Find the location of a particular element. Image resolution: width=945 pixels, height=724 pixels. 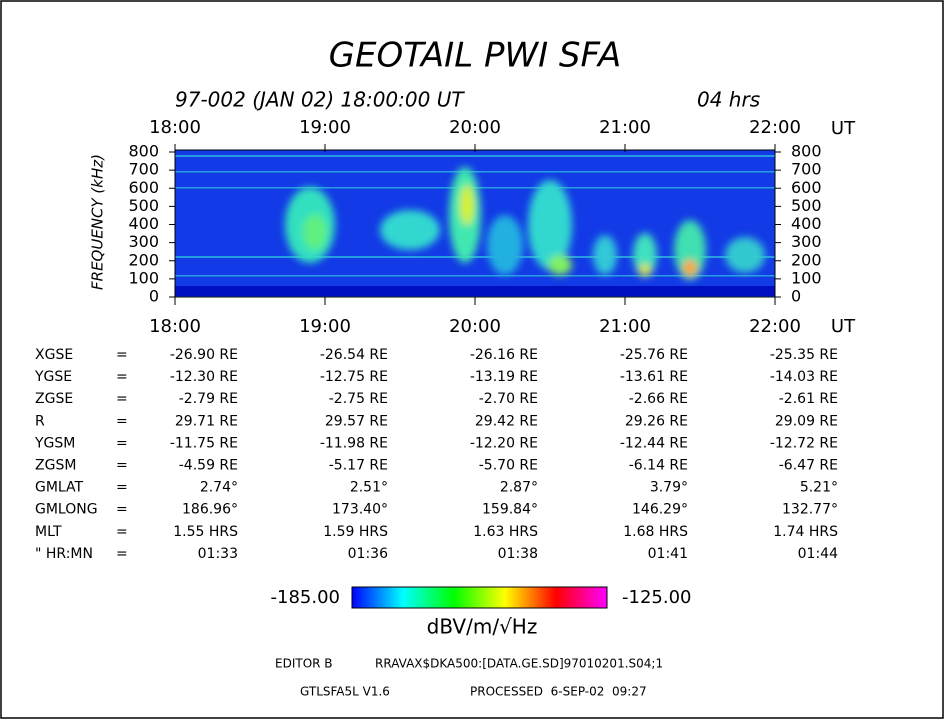

ephemeris-value: -12.30 RE is located at coordinates (204, 377).